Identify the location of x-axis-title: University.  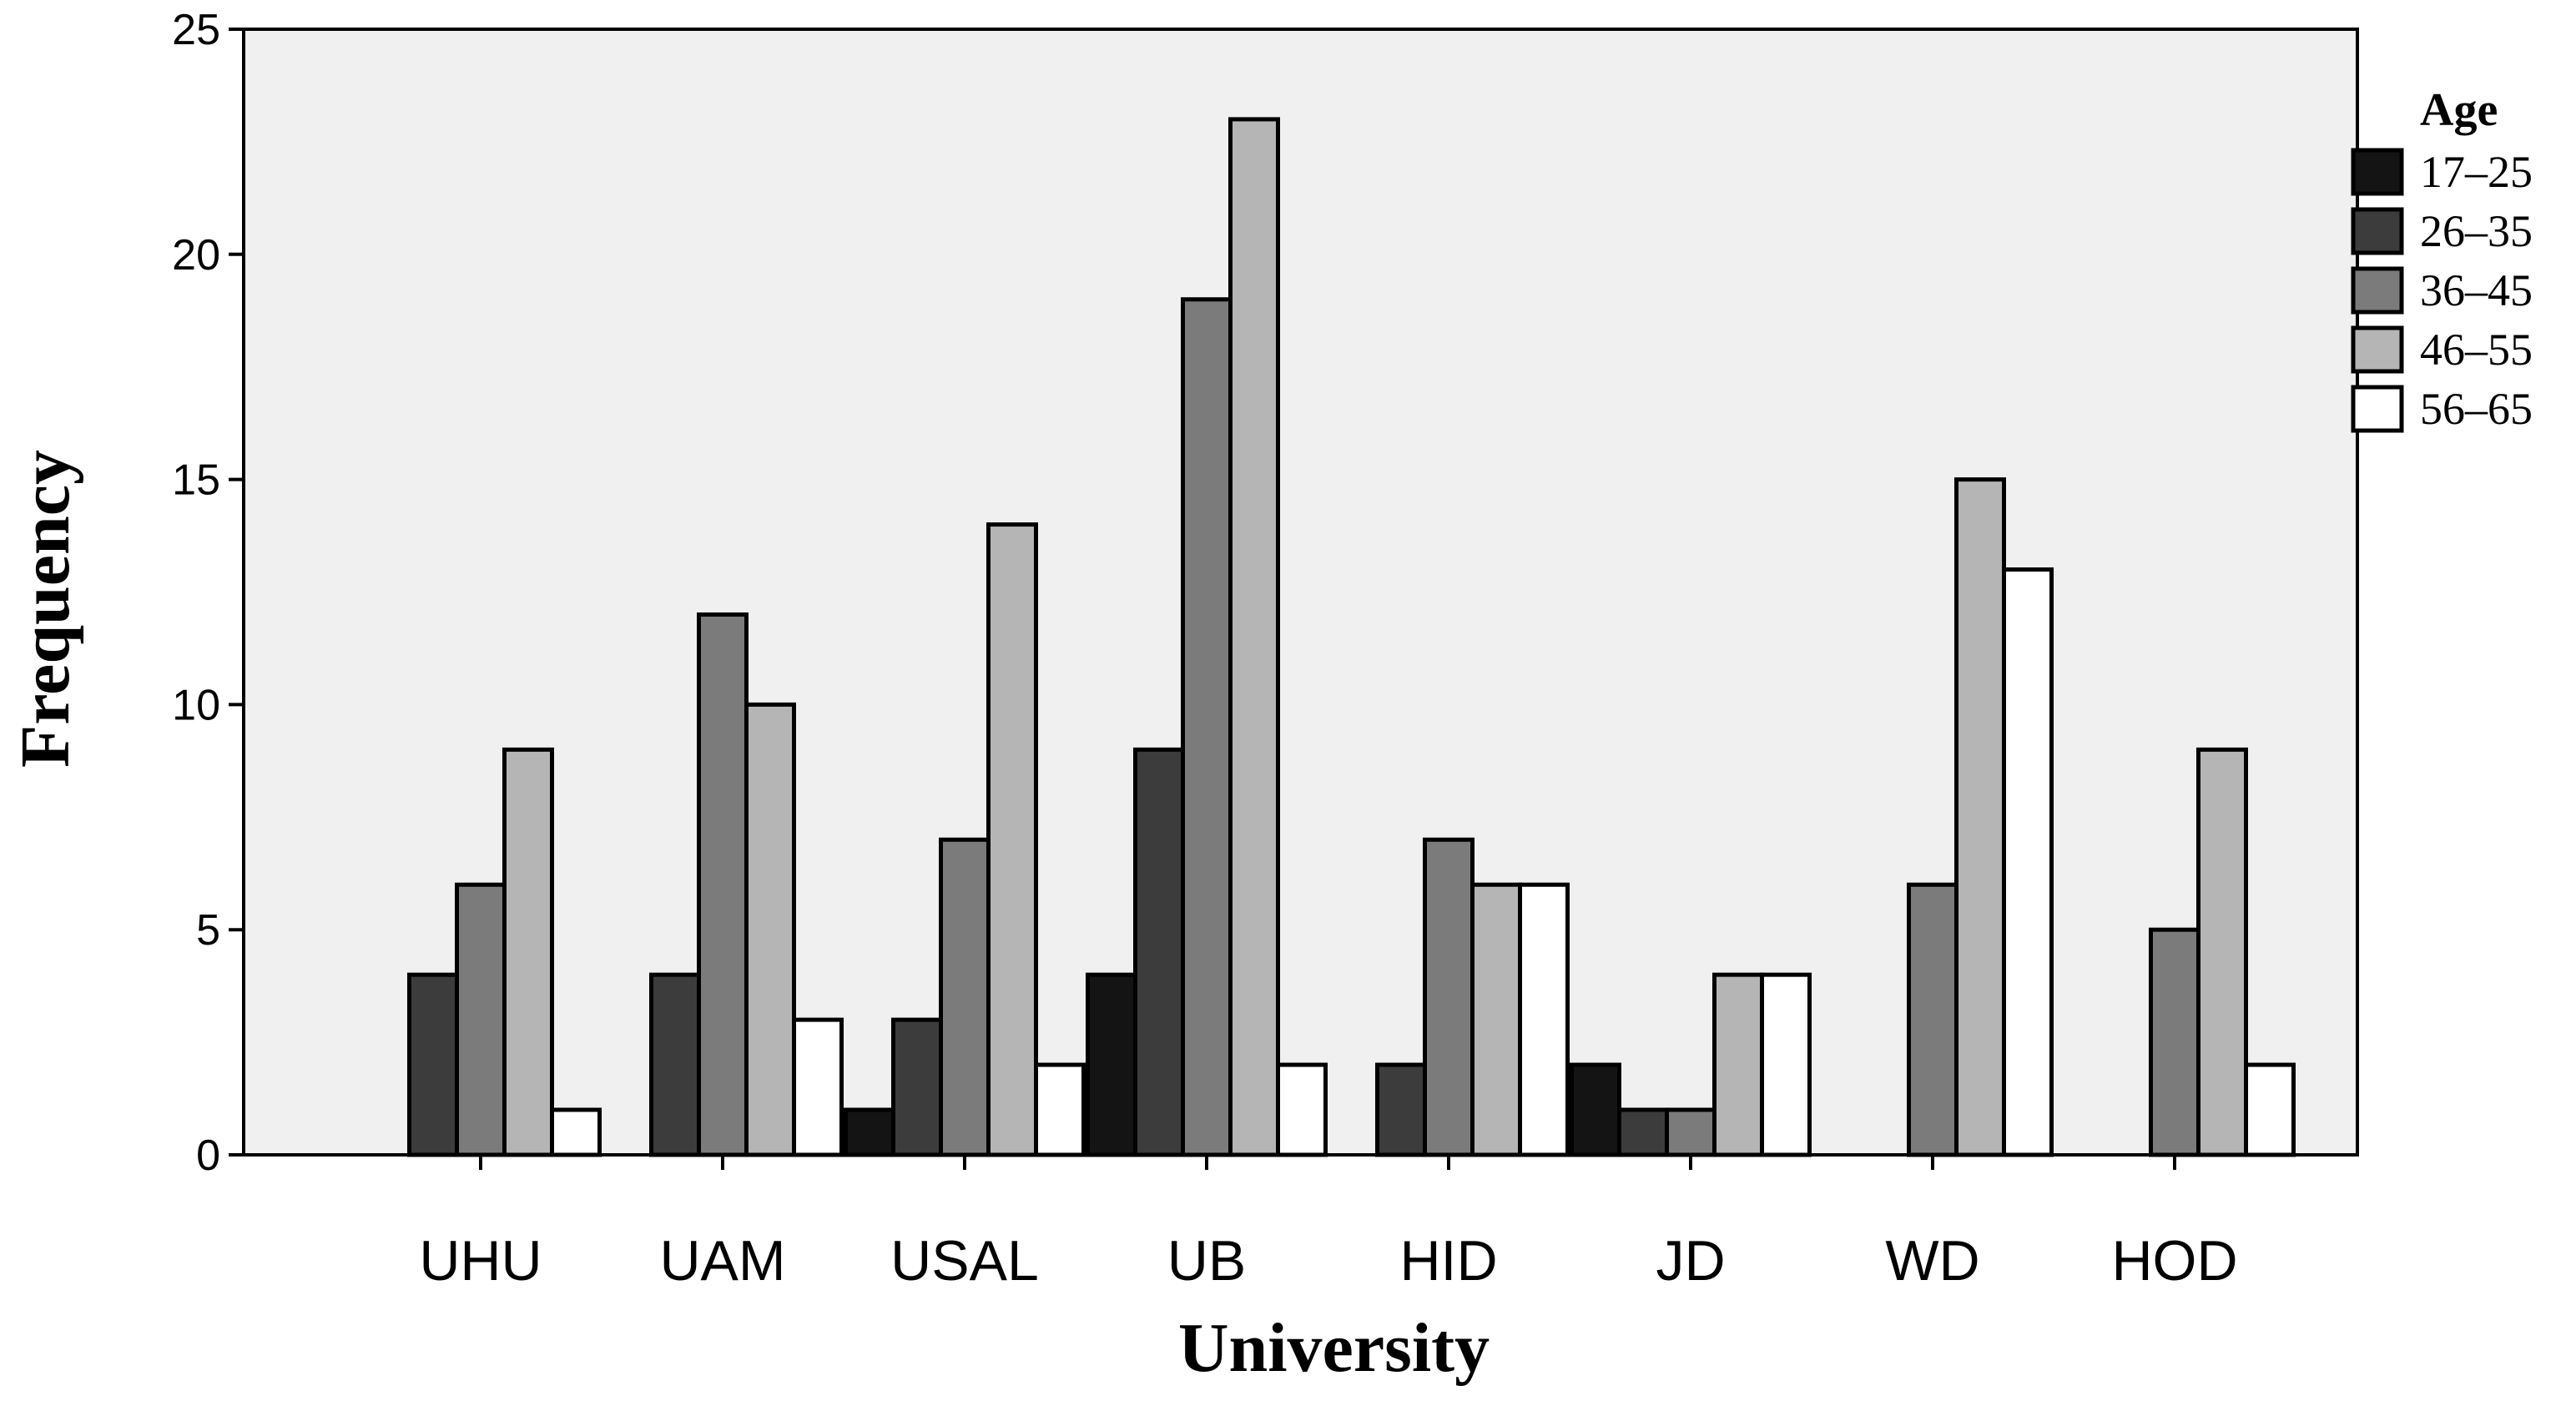
(1334, 1348).